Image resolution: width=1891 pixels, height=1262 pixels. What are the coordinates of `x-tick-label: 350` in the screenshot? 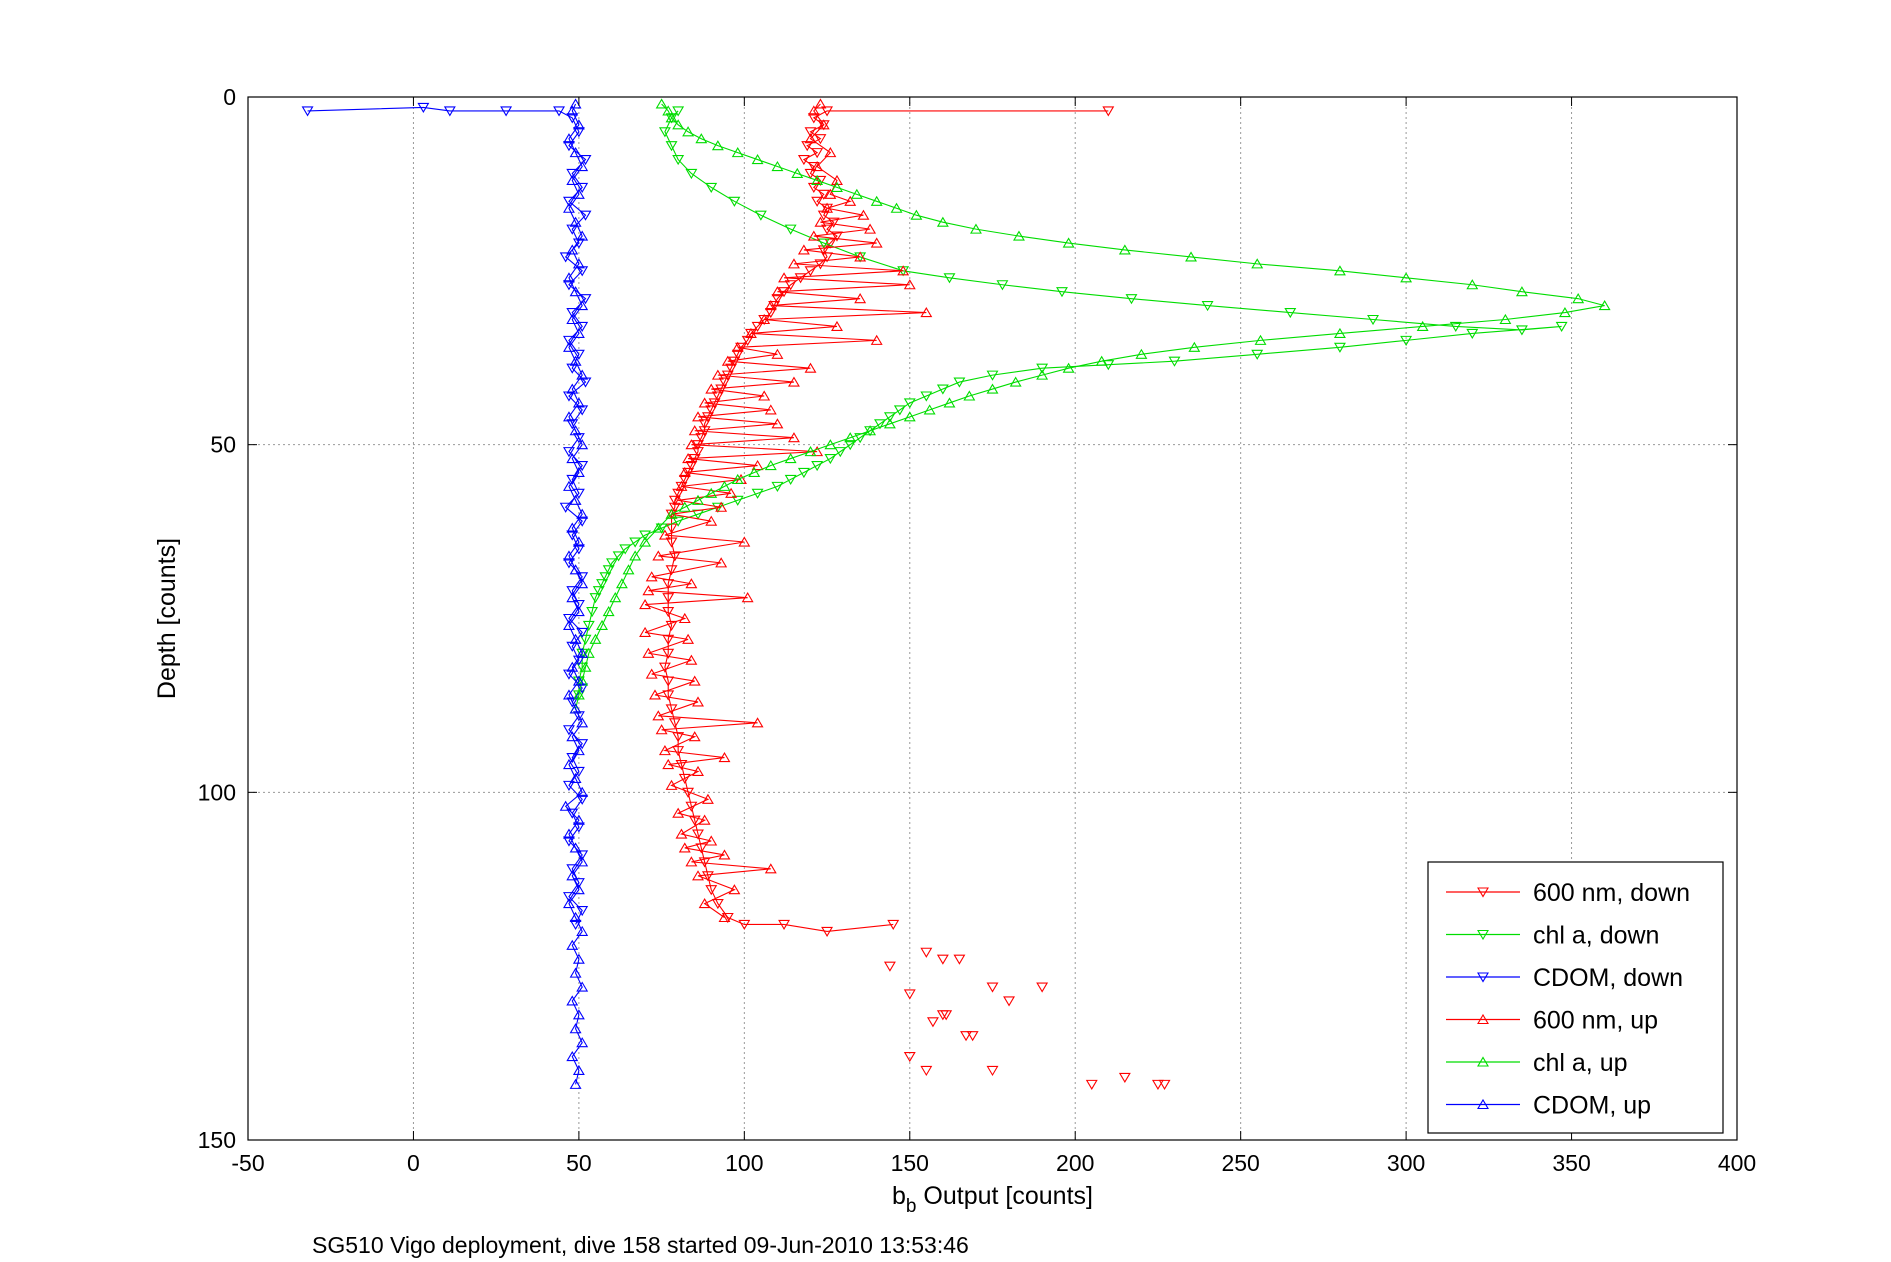 It's located at (1571, 1163).